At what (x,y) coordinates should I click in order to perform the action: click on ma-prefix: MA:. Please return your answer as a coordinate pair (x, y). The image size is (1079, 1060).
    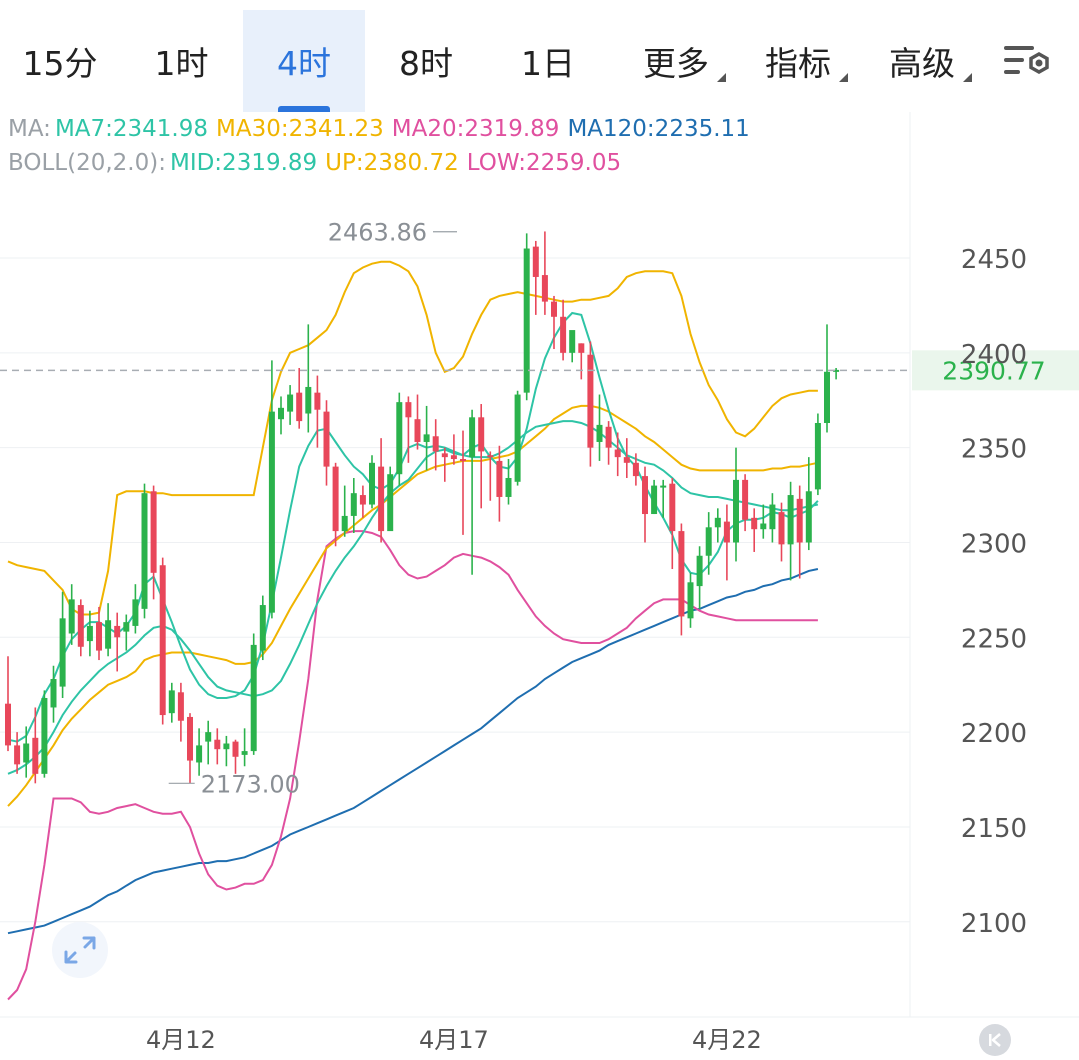
    Looking at the image, I should click on (29, 129).